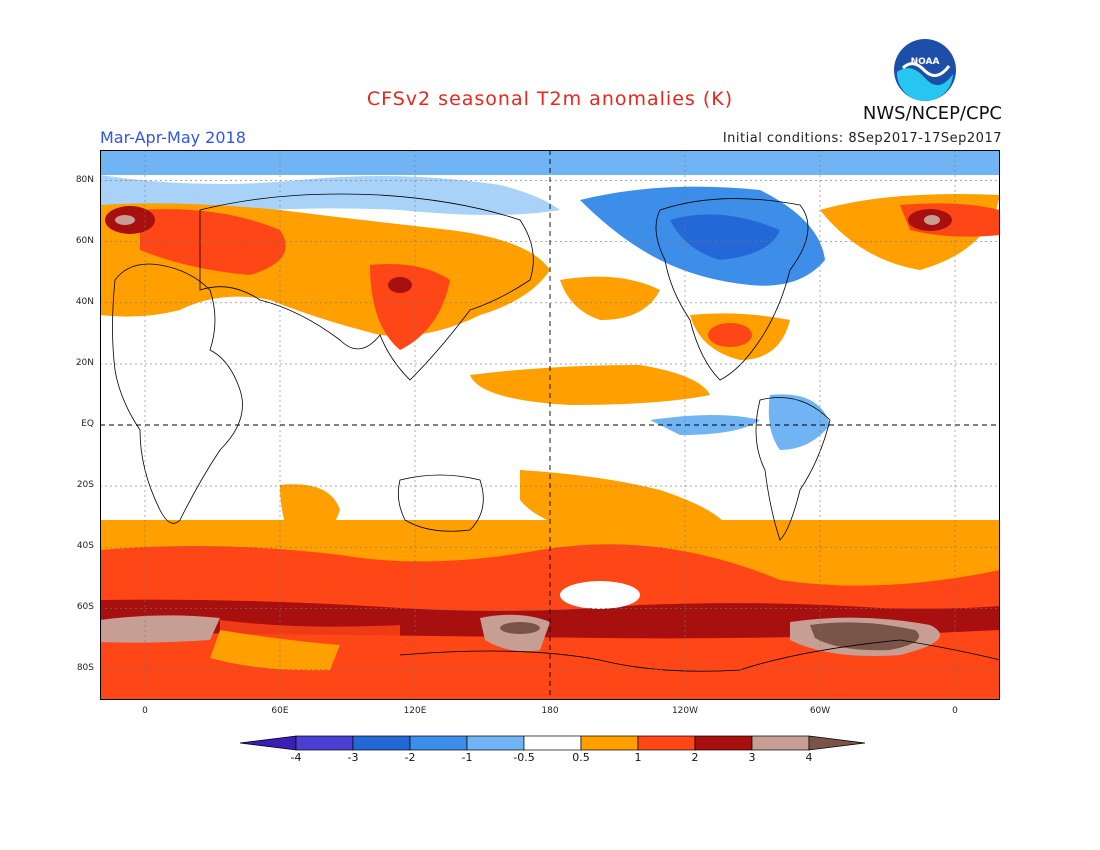  I want to click on anomaly-patch-indian-ocean-orange, so click(310, 514).